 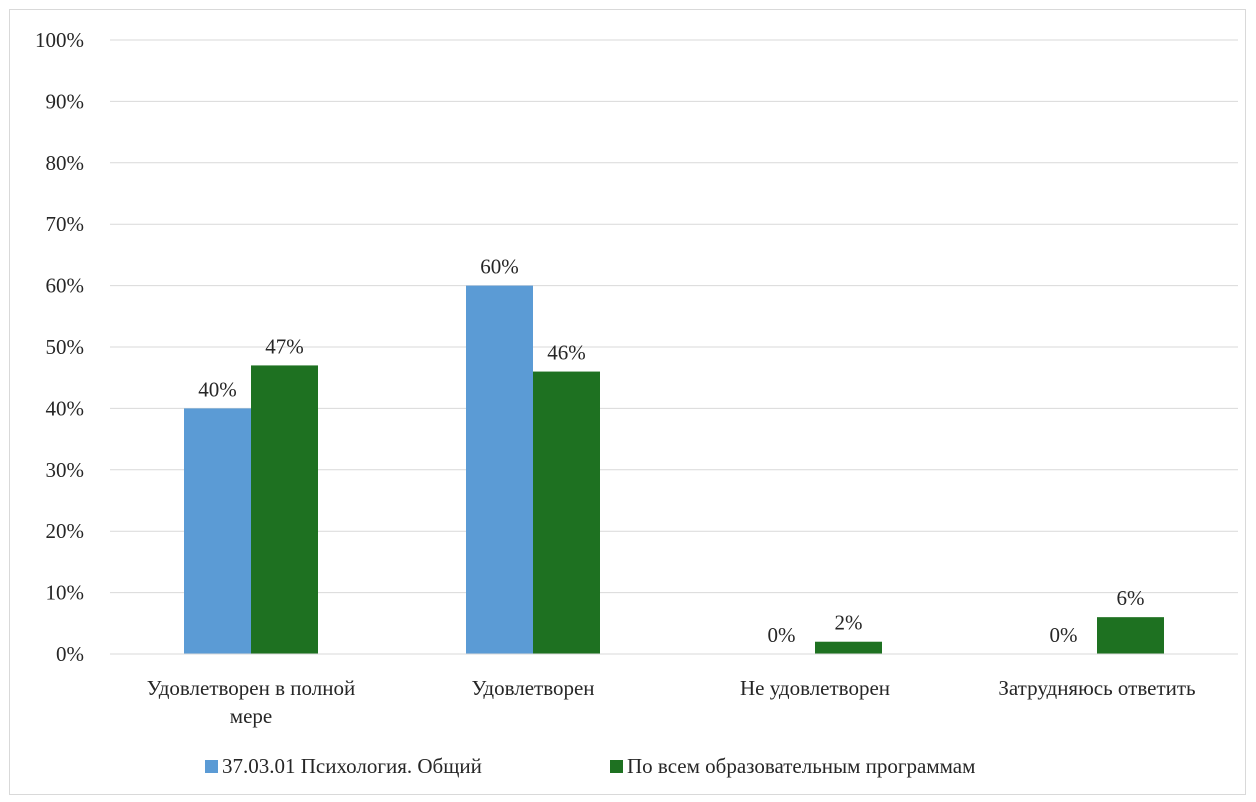 What do you see at coordinates (59, 40) in the screenshot?
I see `y-tick-label: 100%` at bounding box center [59, 40].